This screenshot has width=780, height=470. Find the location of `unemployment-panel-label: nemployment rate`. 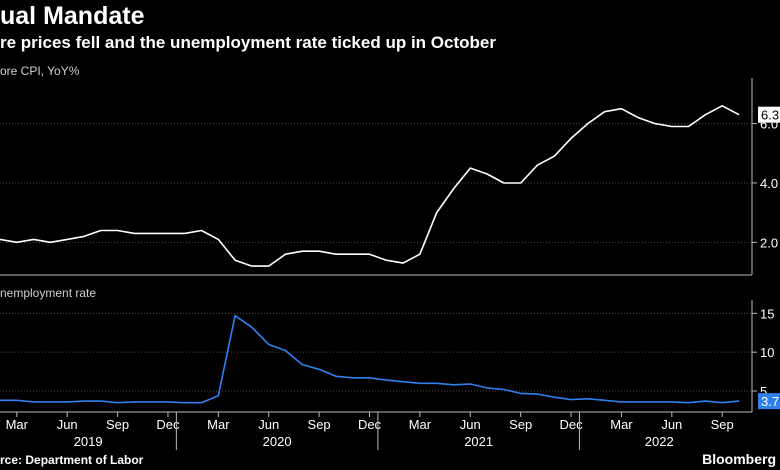

unemployment-panel-label: nemployment rate is located at coordinates (48, 293).